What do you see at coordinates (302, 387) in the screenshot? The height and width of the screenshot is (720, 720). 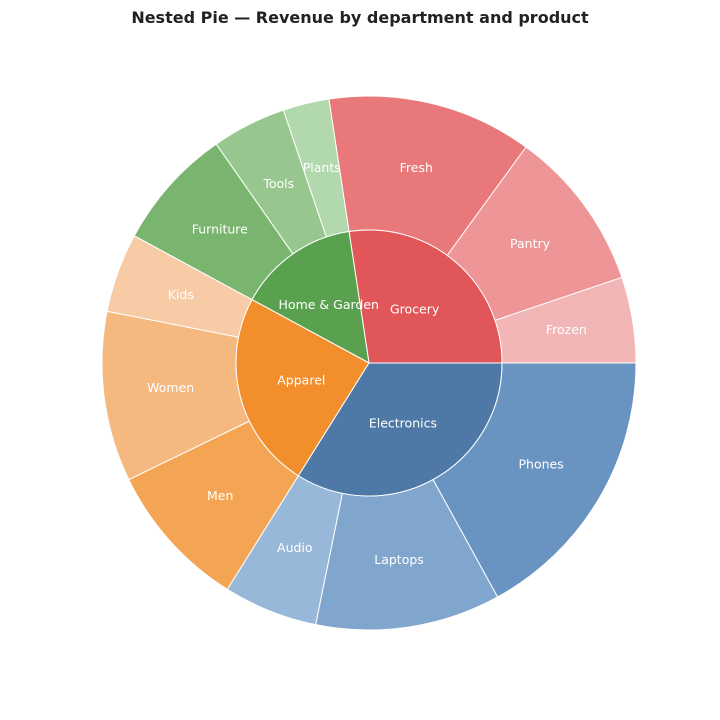 I see `inner-wedge-apparel` at bounding box center [302, 387].